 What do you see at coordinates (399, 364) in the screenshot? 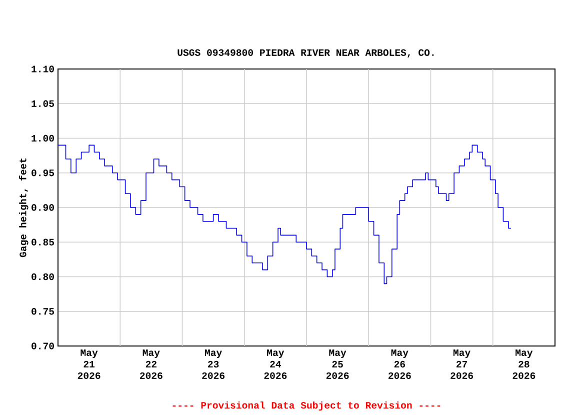
I see `x-tick-label: May 26 2026` at bounding box center [399, 364].